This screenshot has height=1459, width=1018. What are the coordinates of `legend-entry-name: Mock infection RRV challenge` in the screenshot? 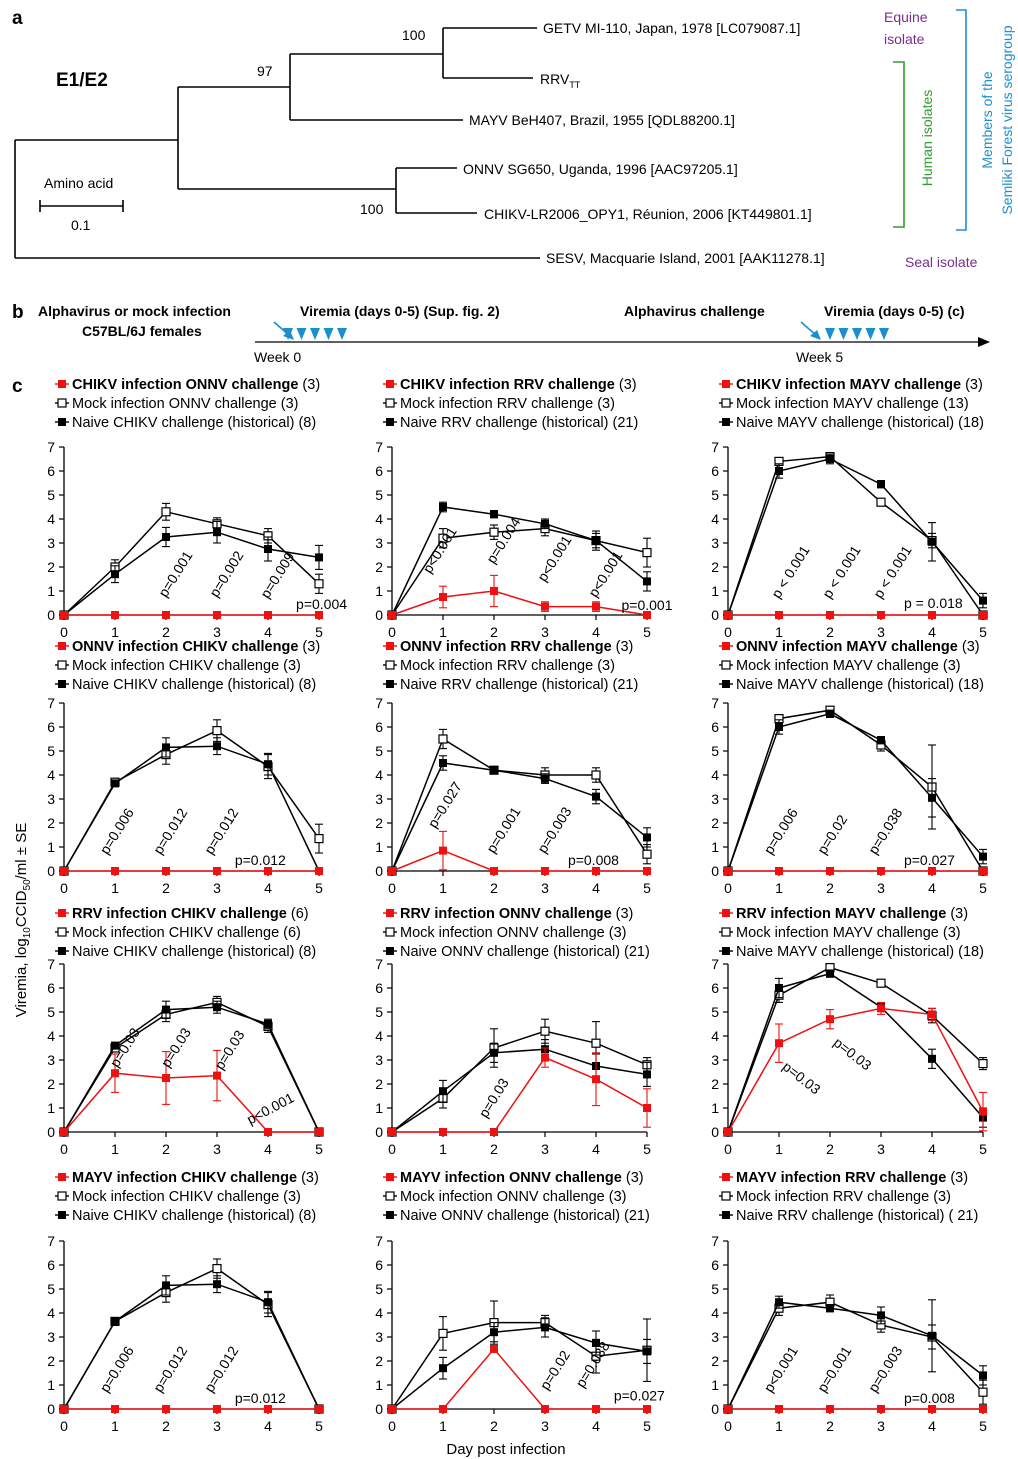 It's located at (496, 404).